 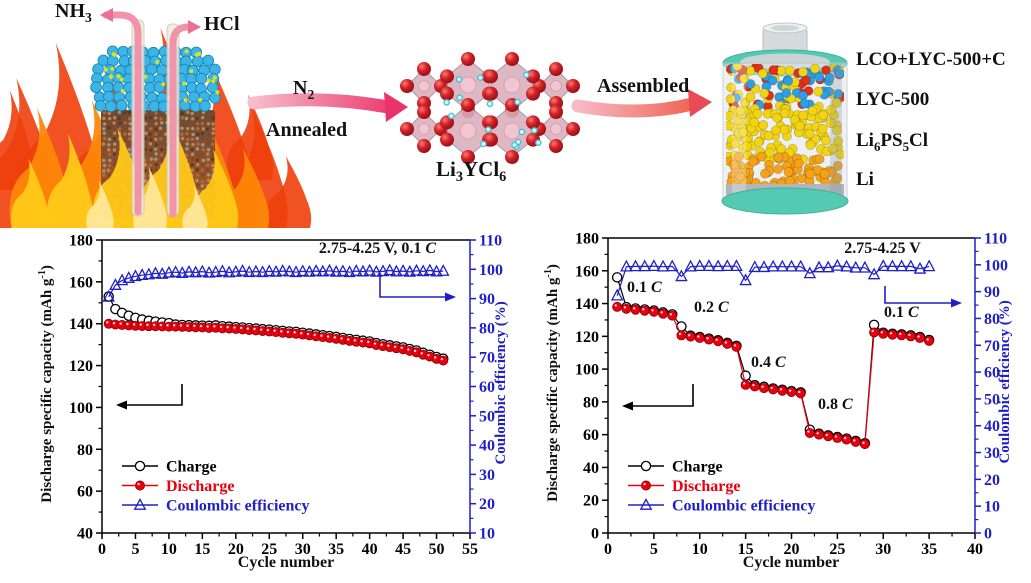 What do you see at coordinates (901, 312) in the screenshot?
I see `chart1-rate-label-4: 0.1 C` at bounding box center [901, 312].